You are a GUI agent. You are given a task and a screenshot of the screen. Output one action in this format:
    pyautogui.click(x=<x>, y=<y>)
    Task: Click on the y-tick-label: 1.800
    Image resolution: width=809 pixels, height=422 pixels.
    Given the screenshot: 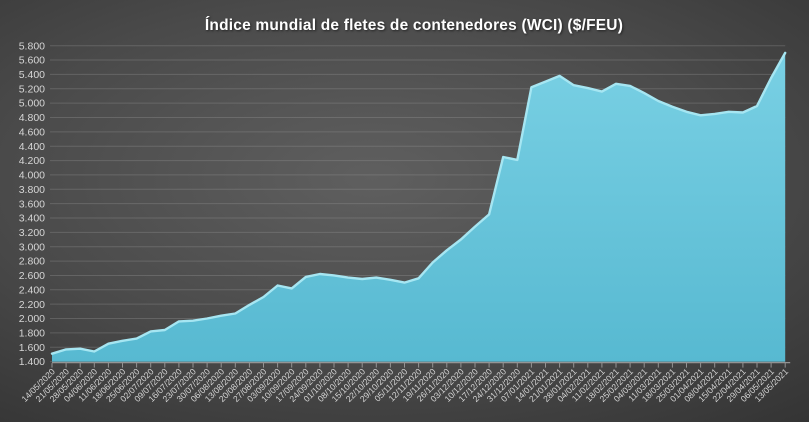 What is the action you would take?
    pyautogui.click(x=32, y=333)
    